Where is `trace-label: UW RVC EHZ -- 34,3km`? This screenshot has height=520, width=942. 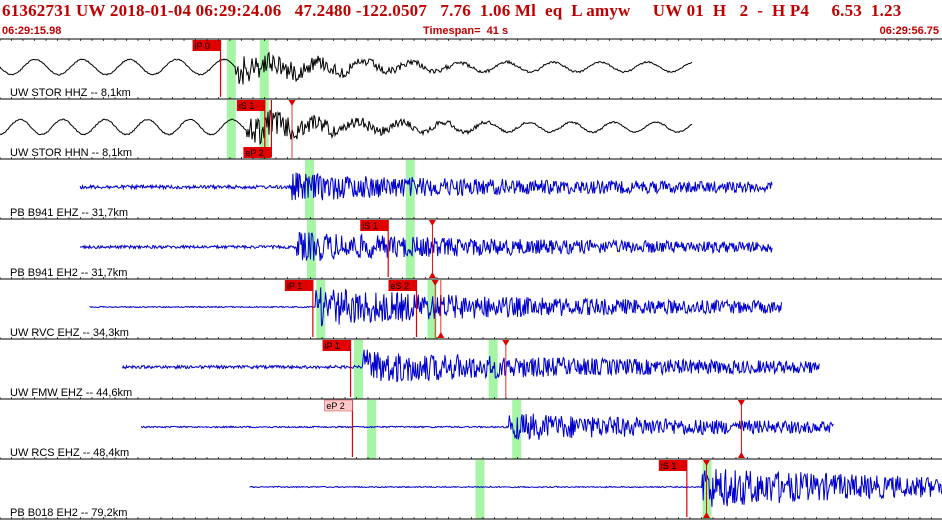 trace-label: UW RVC EHZ -- 34,3km is located at coordinates (69, 333).